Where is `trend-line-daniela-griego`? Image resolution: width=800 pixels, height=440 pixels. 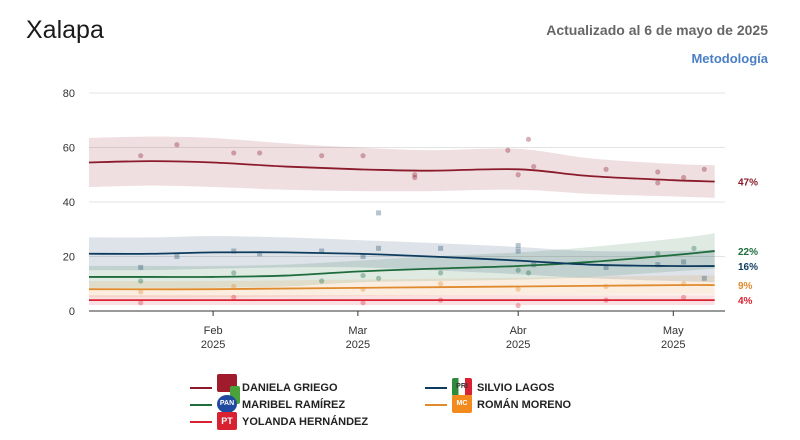
trend-line-daniela-griego is located at coordinates (401, 171).